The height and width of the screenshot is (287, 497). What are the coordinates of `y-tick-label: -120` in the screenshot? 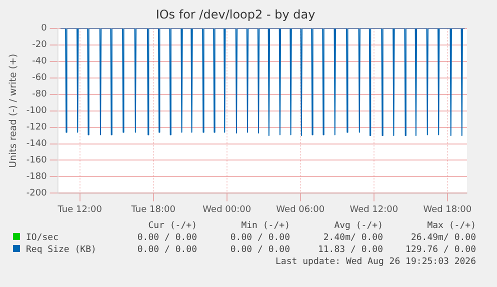 It's located at (37, 127).